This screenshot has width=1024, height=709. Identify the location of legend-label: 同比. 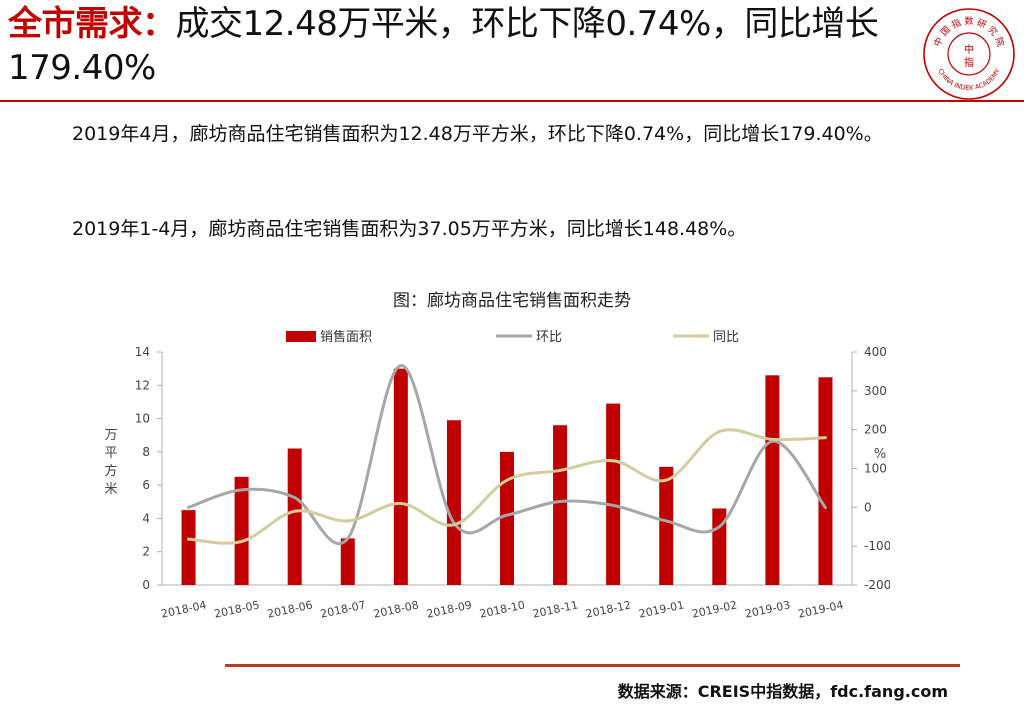
(726, 337).